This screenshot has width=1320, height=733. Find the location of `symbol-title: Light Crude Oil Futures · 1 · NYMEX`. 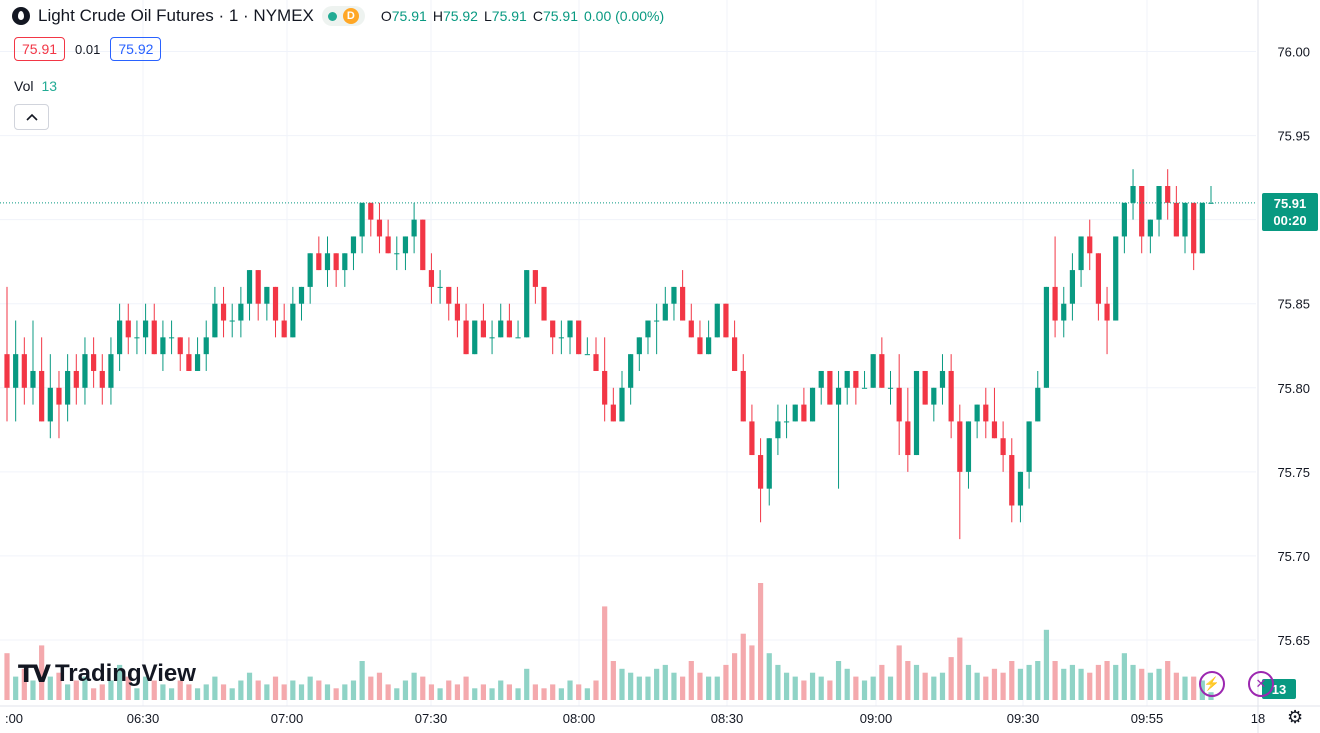

symbol-title: Light Crude Oil Futures · 1 · NYMEX is located at coordinates (176, 15).